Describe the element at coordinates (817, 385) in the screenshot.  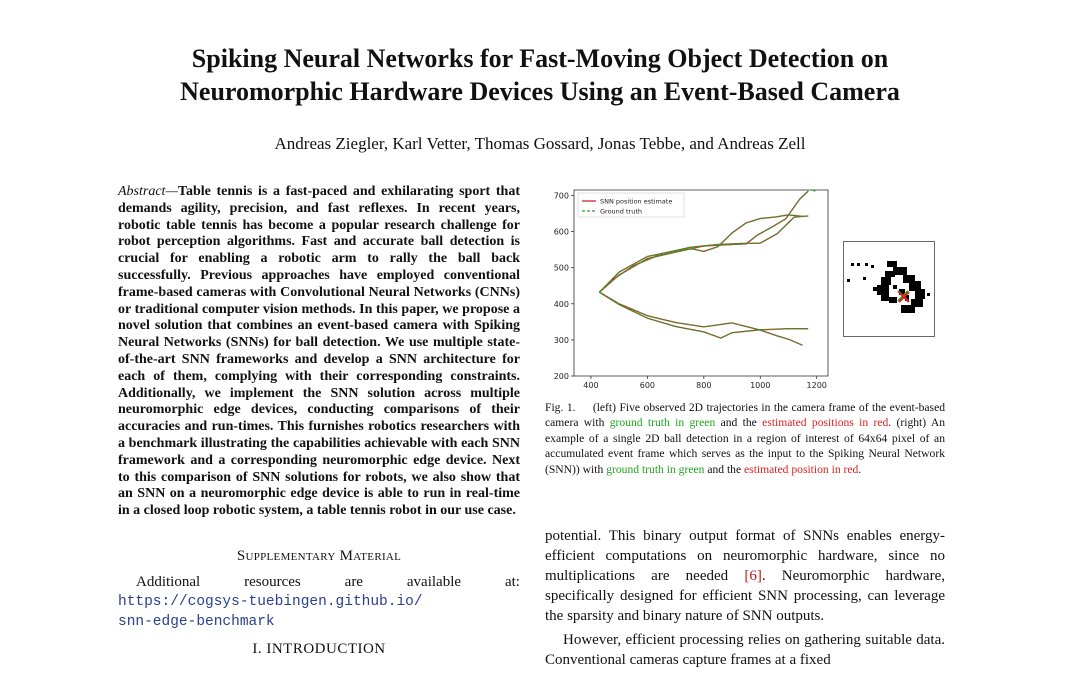
I see `x-tick-label: 1200` at that location.